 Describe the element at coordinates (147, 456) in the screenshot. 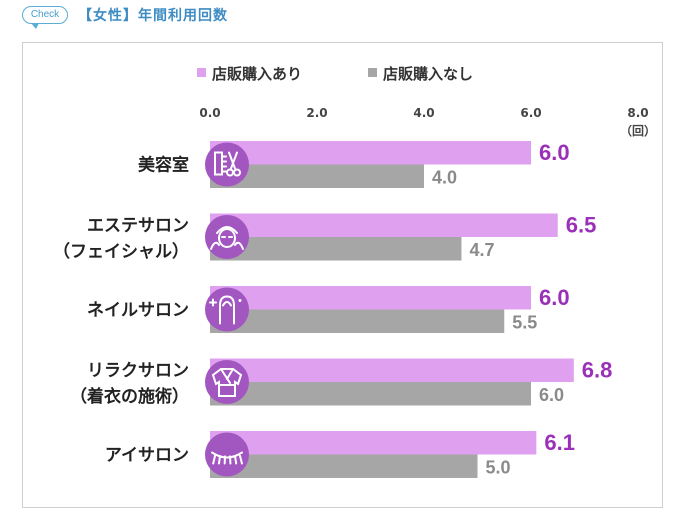

I see `category-label: アイサロン` at that location.